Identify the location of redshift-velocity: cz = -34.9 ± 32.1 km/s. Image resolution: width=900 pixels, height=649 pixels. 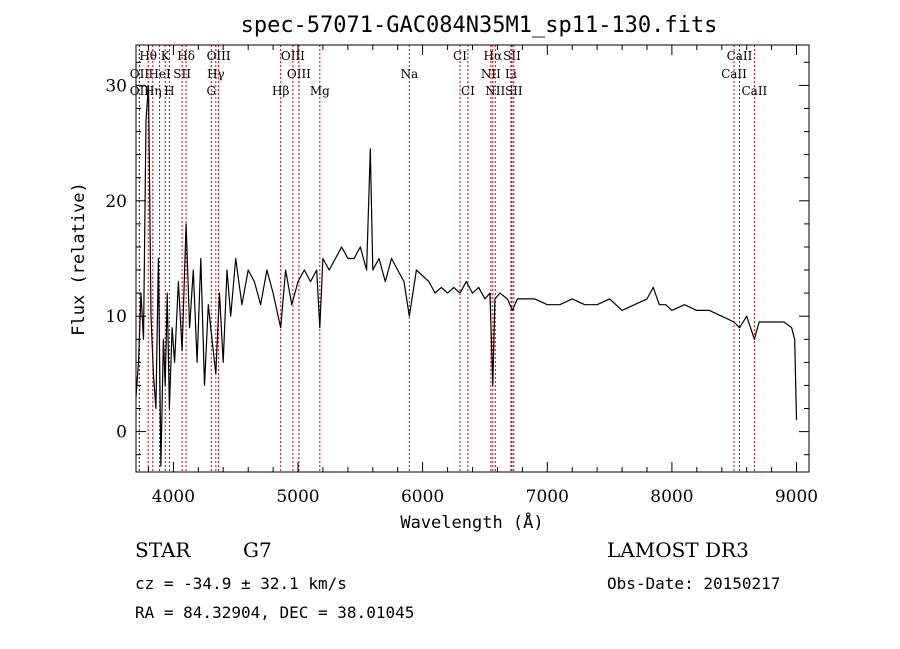
(241, 583).